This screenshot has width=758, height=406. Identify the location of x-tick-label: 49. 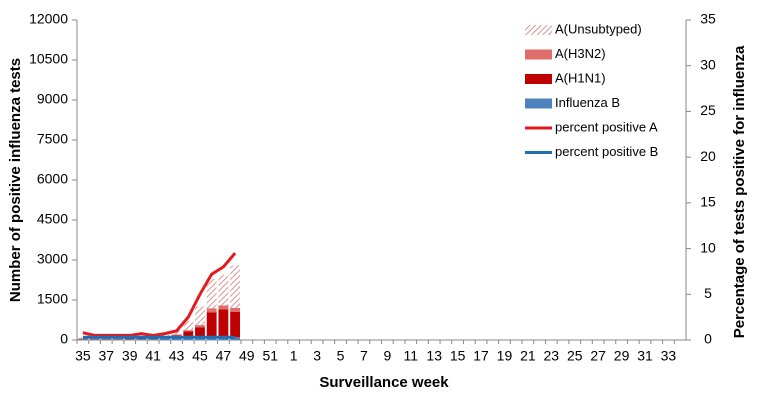
(247, 356).